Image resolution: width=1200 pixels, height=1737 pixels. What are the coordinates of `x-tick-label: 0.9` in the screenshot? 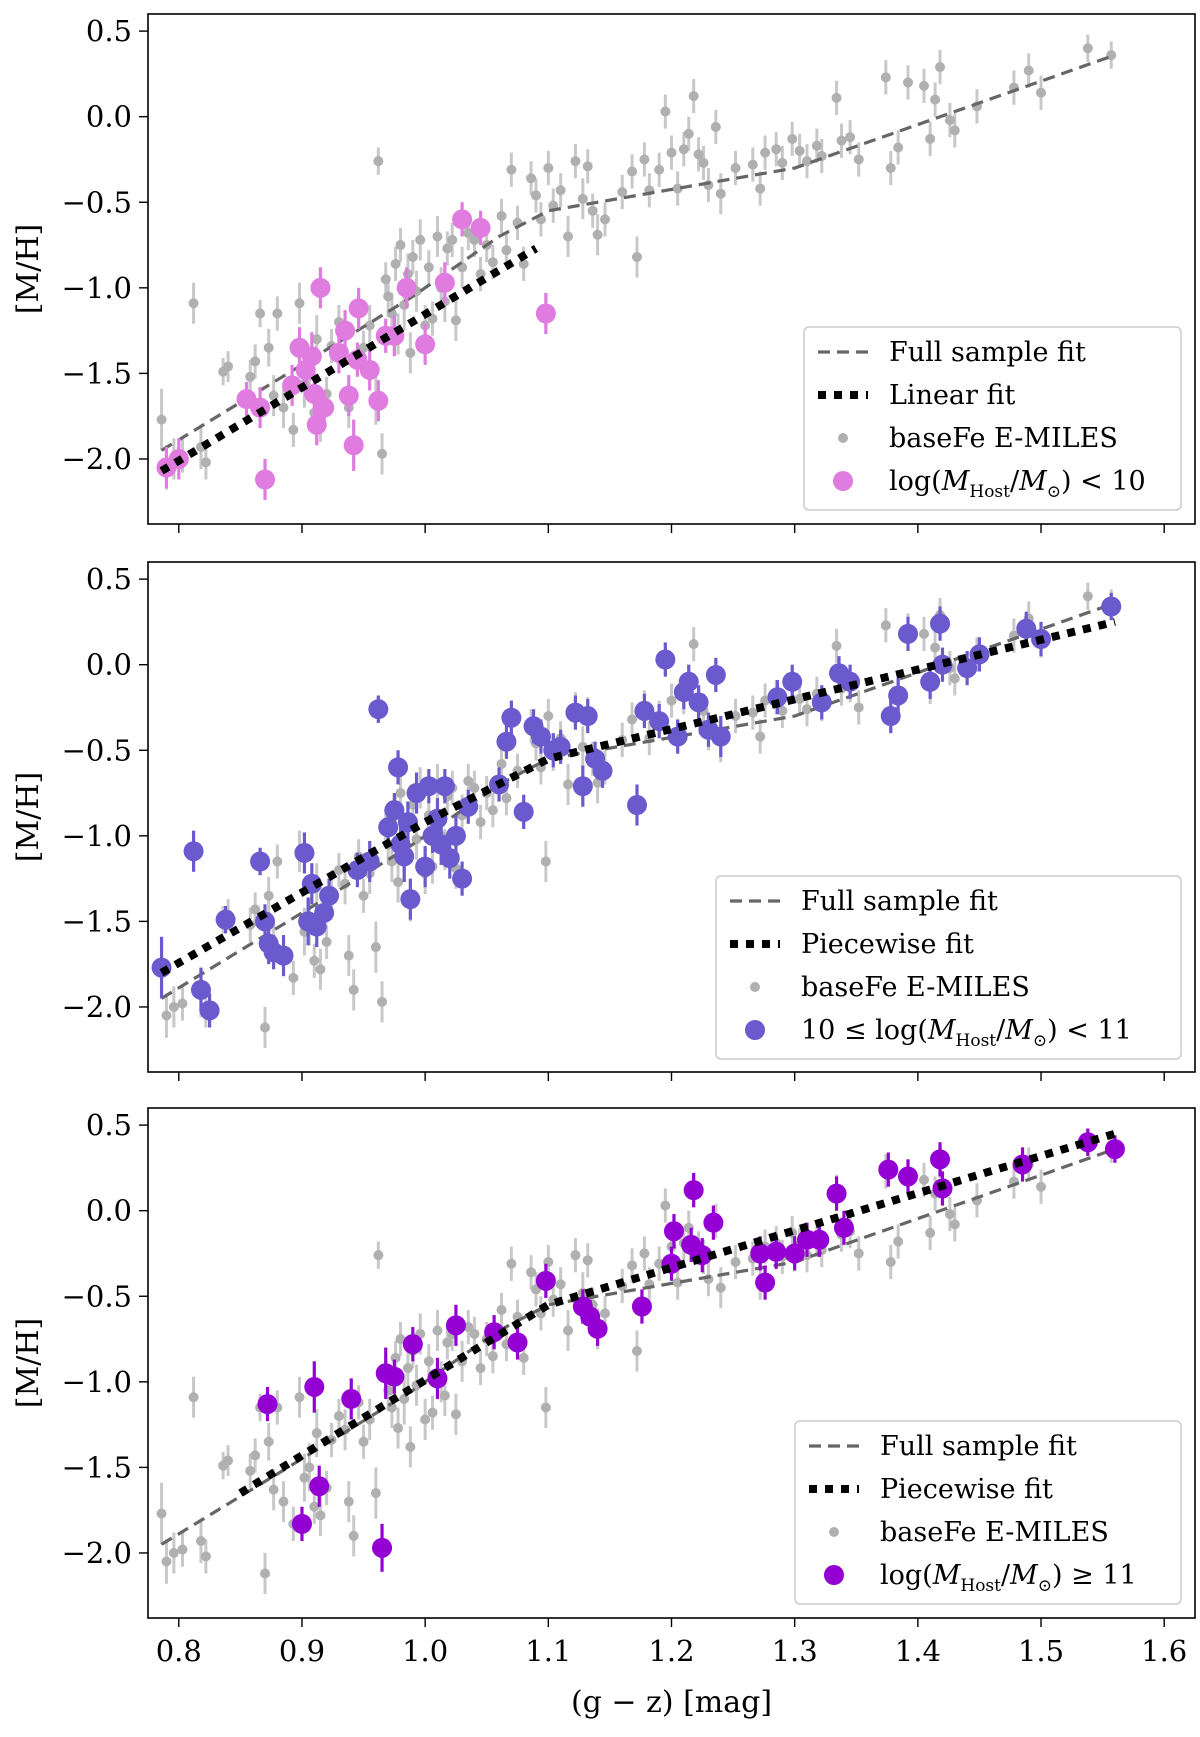 It's located at (302, 1651).